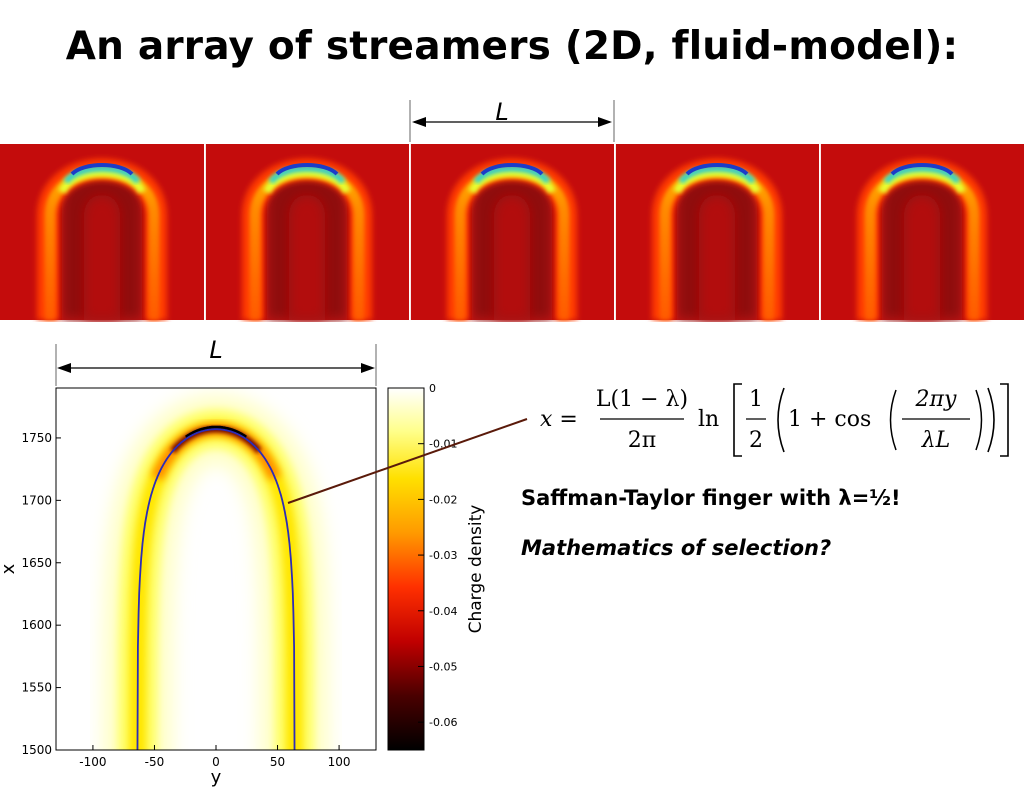 The height and width of the screenshot is (791, 1024). Describe the element at coordinates (36, 750) in the screenshot. I see `y-tick-label: 1500` at that location.